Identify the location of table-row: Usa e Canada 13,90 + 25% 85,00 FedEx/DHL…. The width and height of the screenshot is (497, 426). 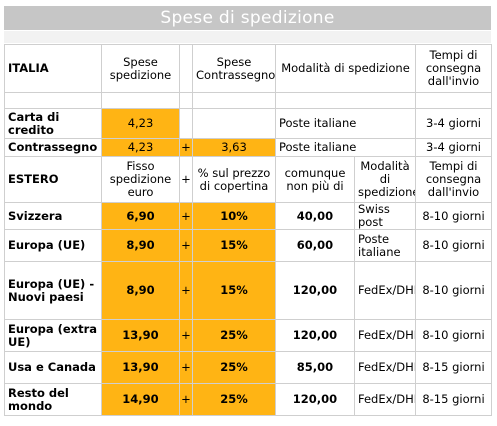
(248, 367).